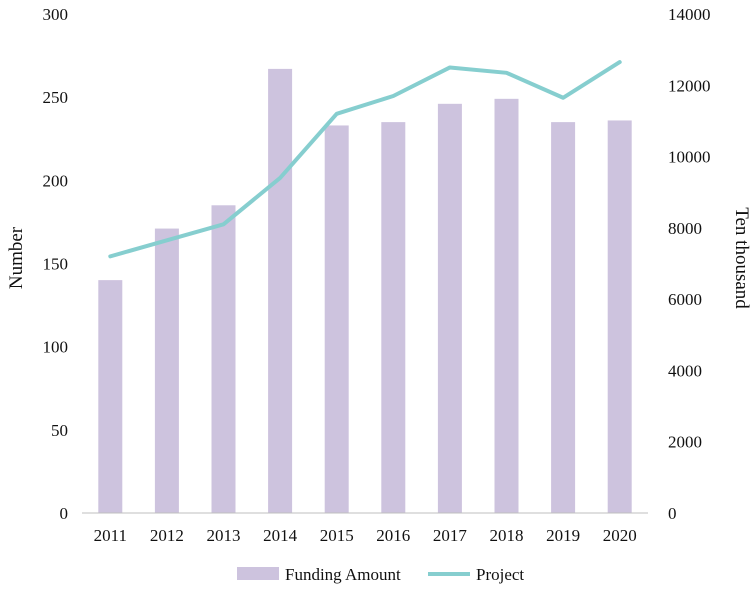 The image size is (750, 592). I want to click on left-tick-label: 200, so click(56, 180).